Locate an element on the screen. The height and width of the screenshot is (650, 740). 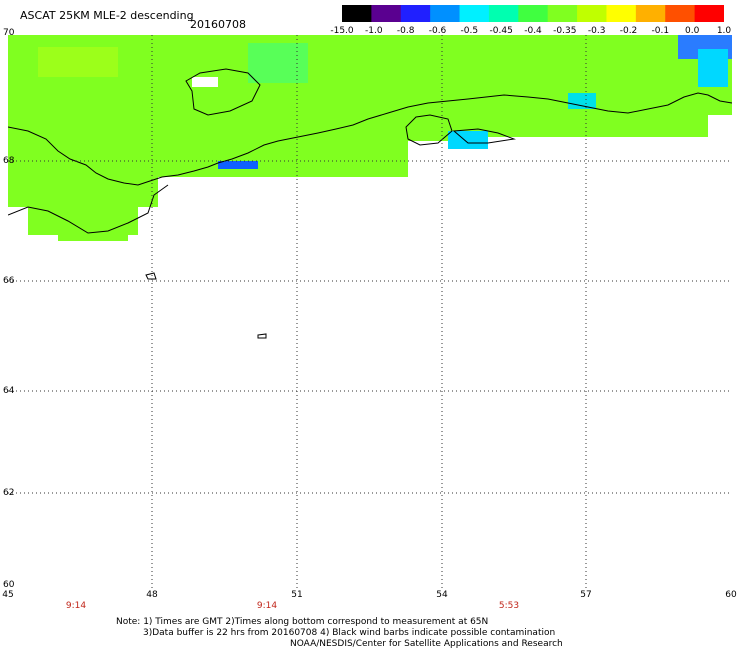
lat-label-64: 64 is located at coordinates (9, 391).